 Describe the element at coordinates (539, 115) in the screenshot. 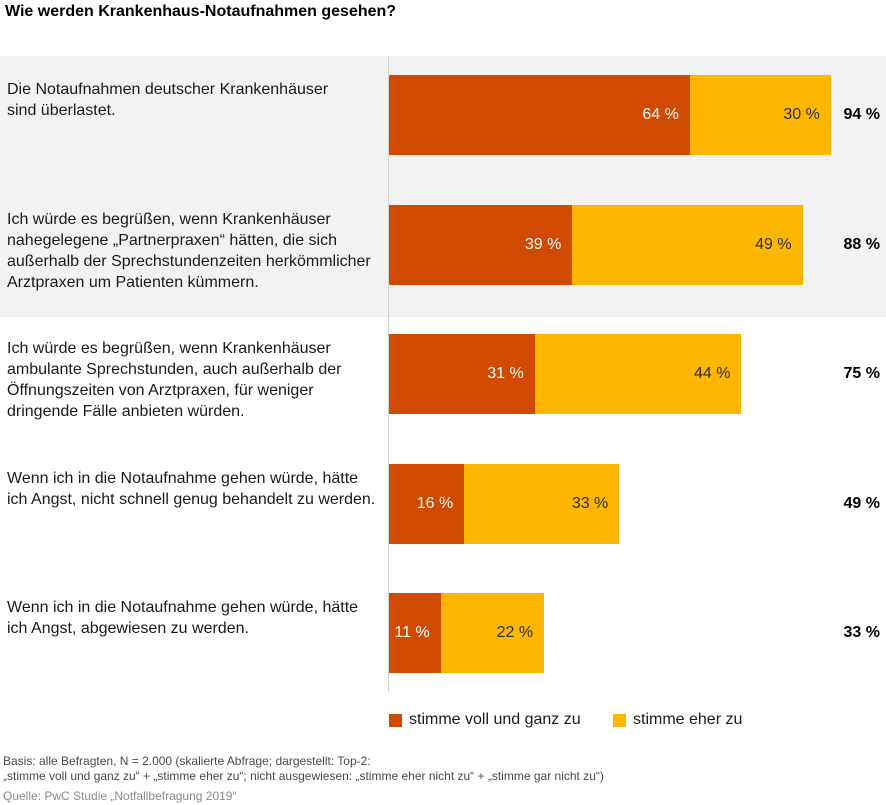

I see `bar-segment-strong-agree: 64 %` at that location.